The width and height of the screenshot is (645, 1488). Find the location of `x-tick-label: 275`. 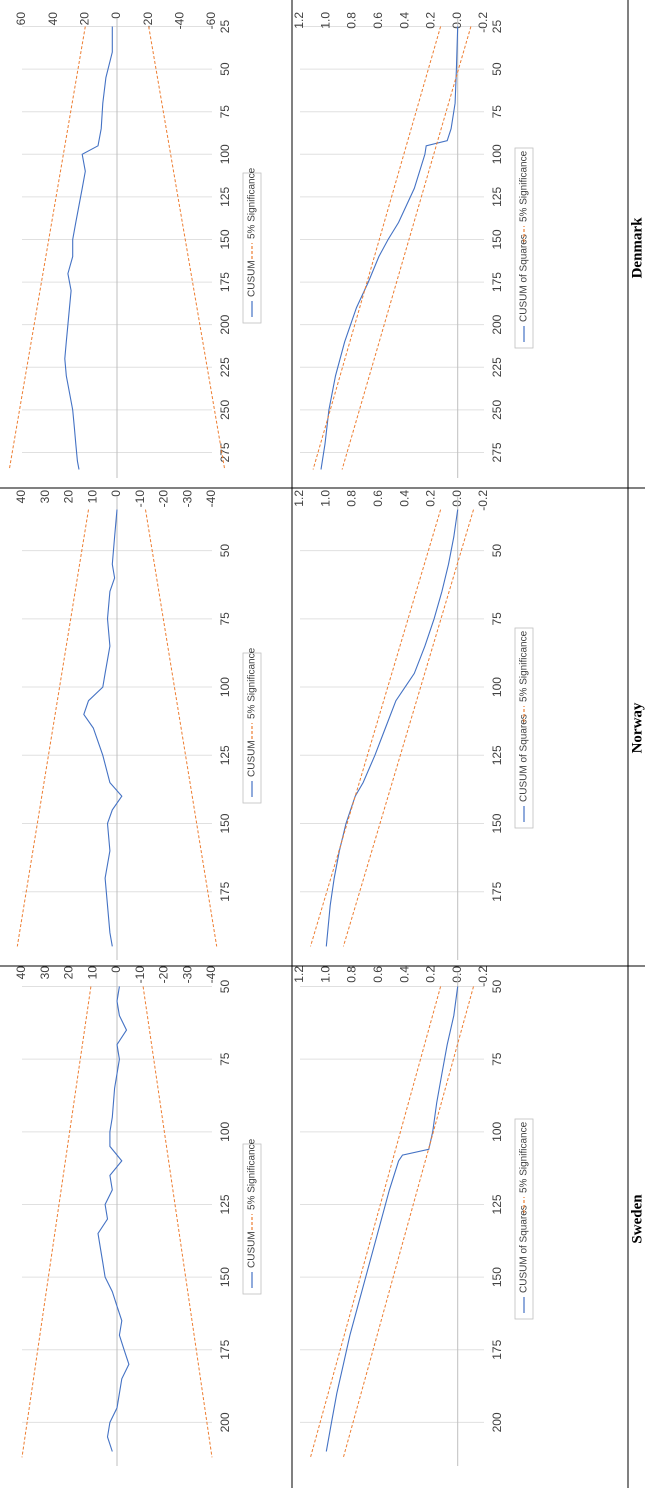

x-tick-label: 275 is located at coordinates (225, 452).